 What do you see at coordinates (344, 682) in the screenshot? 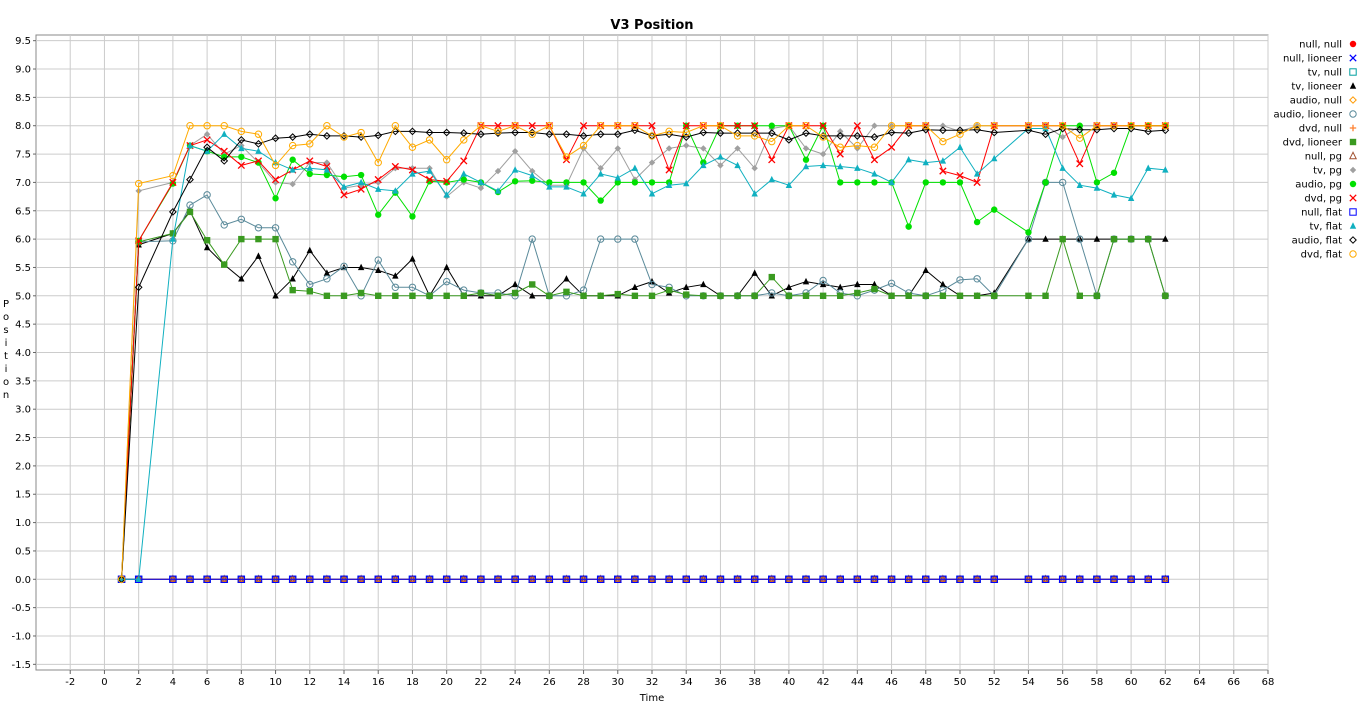
I see `x-tick-label: 14` at bounding box center [344, 682].